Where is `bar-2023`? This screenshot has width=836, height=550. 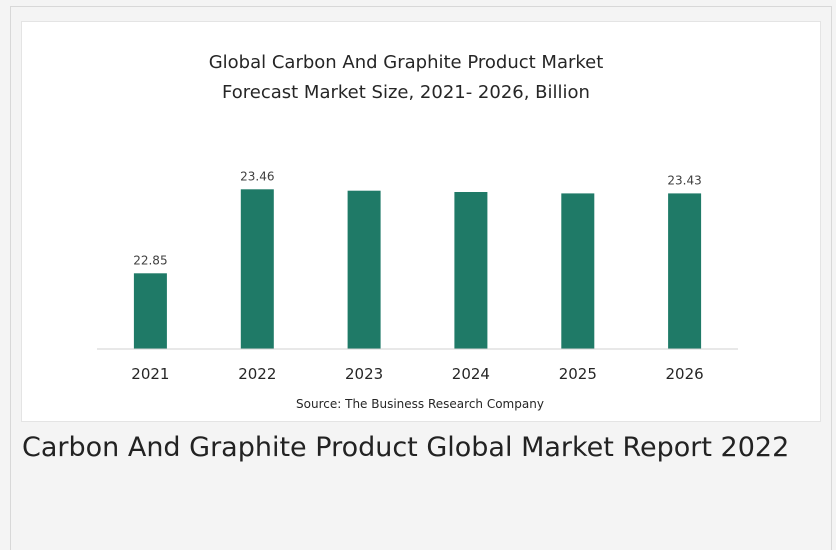
bar-2023 is located at coordinates (364, 269).